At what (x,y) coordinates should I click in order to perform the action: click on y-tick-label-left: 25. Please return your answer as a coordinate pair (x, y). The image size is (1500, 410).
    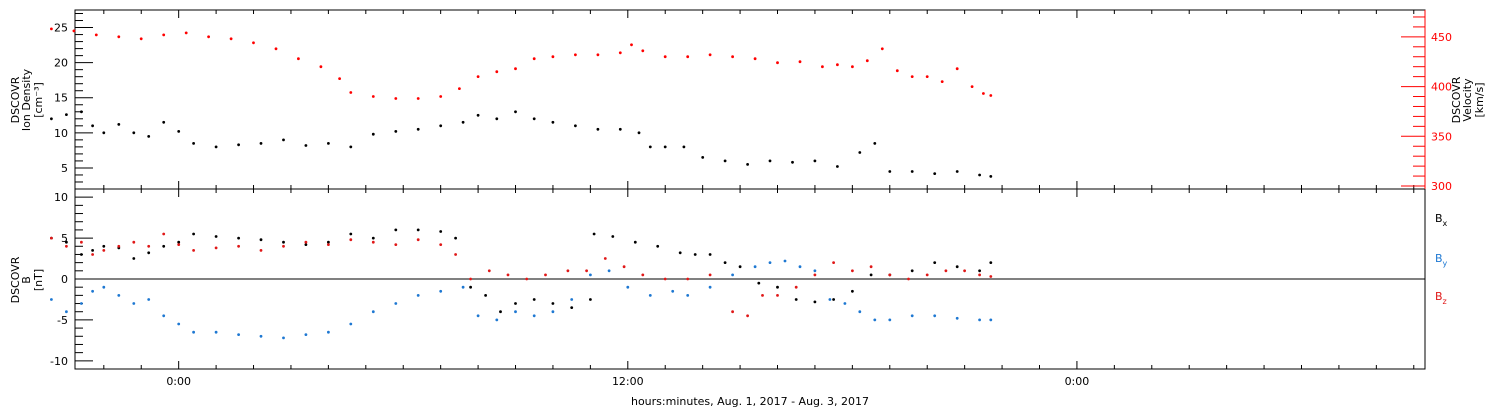
    Looking at the image, I should click on (61, 28).